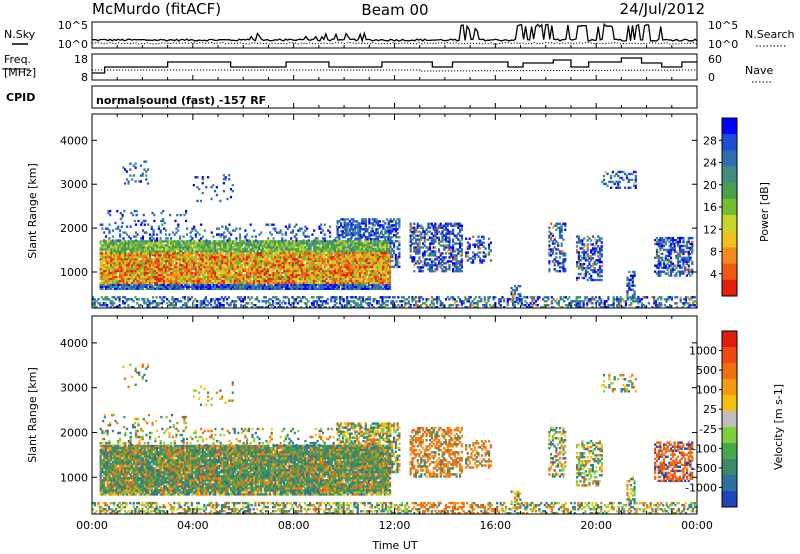 Image resolution: width=800 pixels, height=554 pixels. I want to click on nave-tick-top: 60, so click(715, 59).